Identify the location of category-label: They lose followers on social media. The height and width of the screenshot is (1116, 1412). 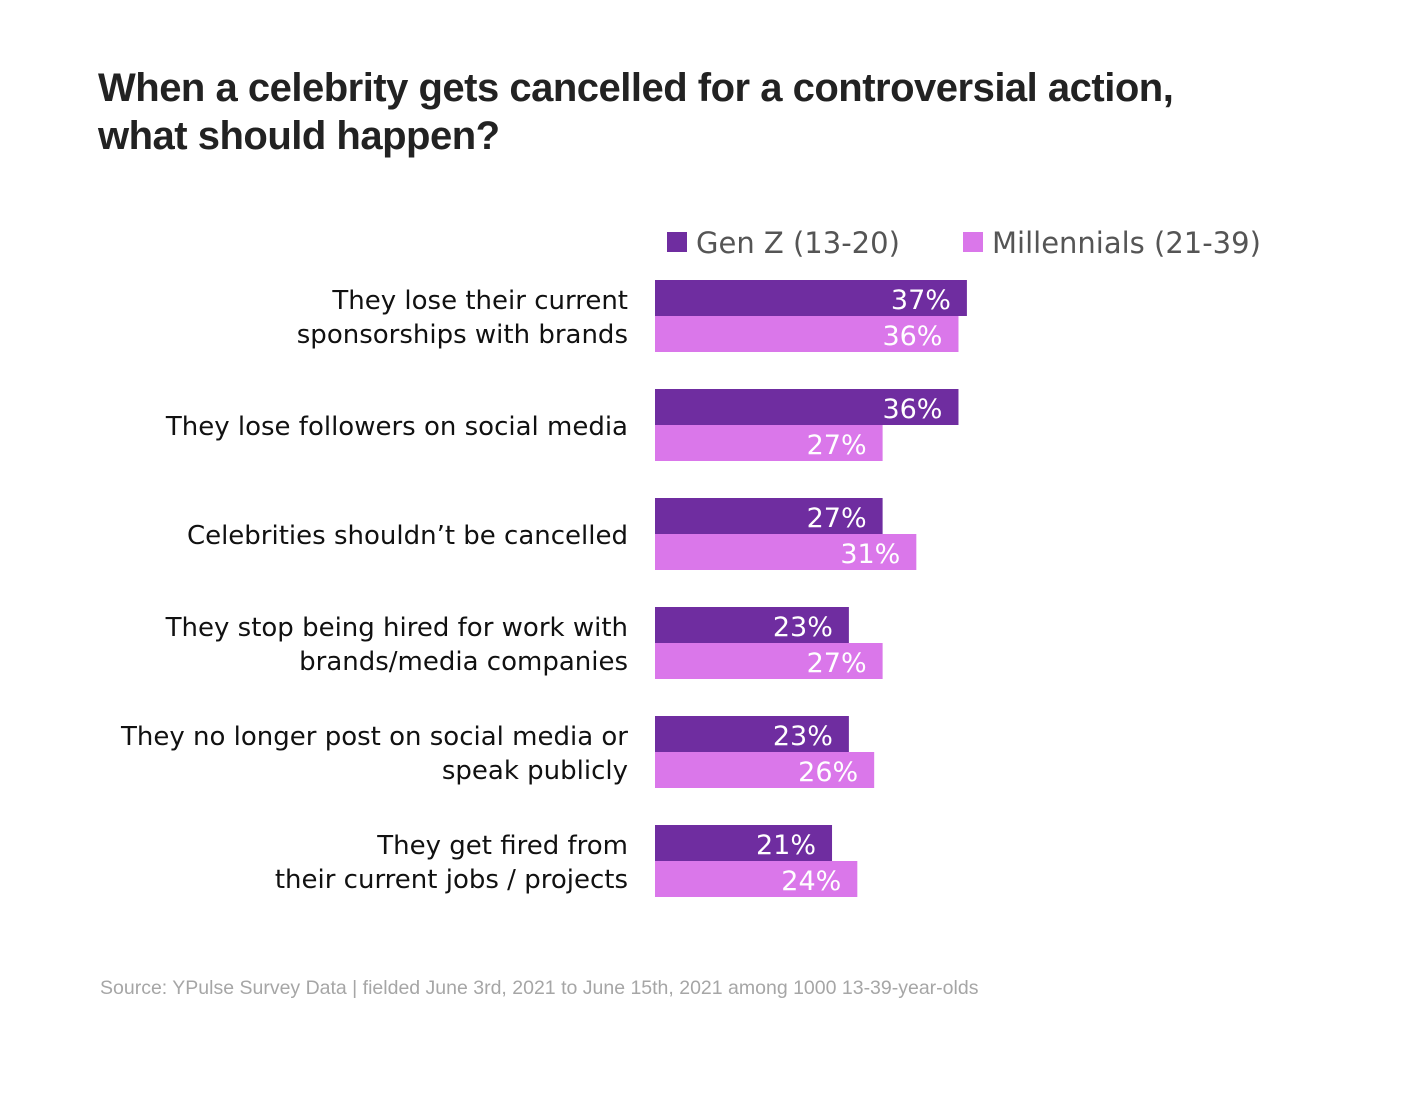
(396, 427).